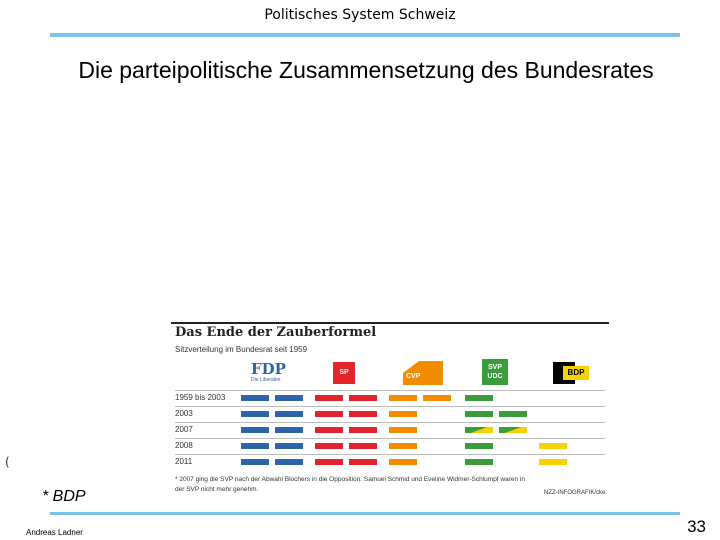 This screenshot has width=720, height=540. What do you see at coordinates (696, 526) in the screenshot?
I see `page-number: 33` at bounding box center [696, 526].